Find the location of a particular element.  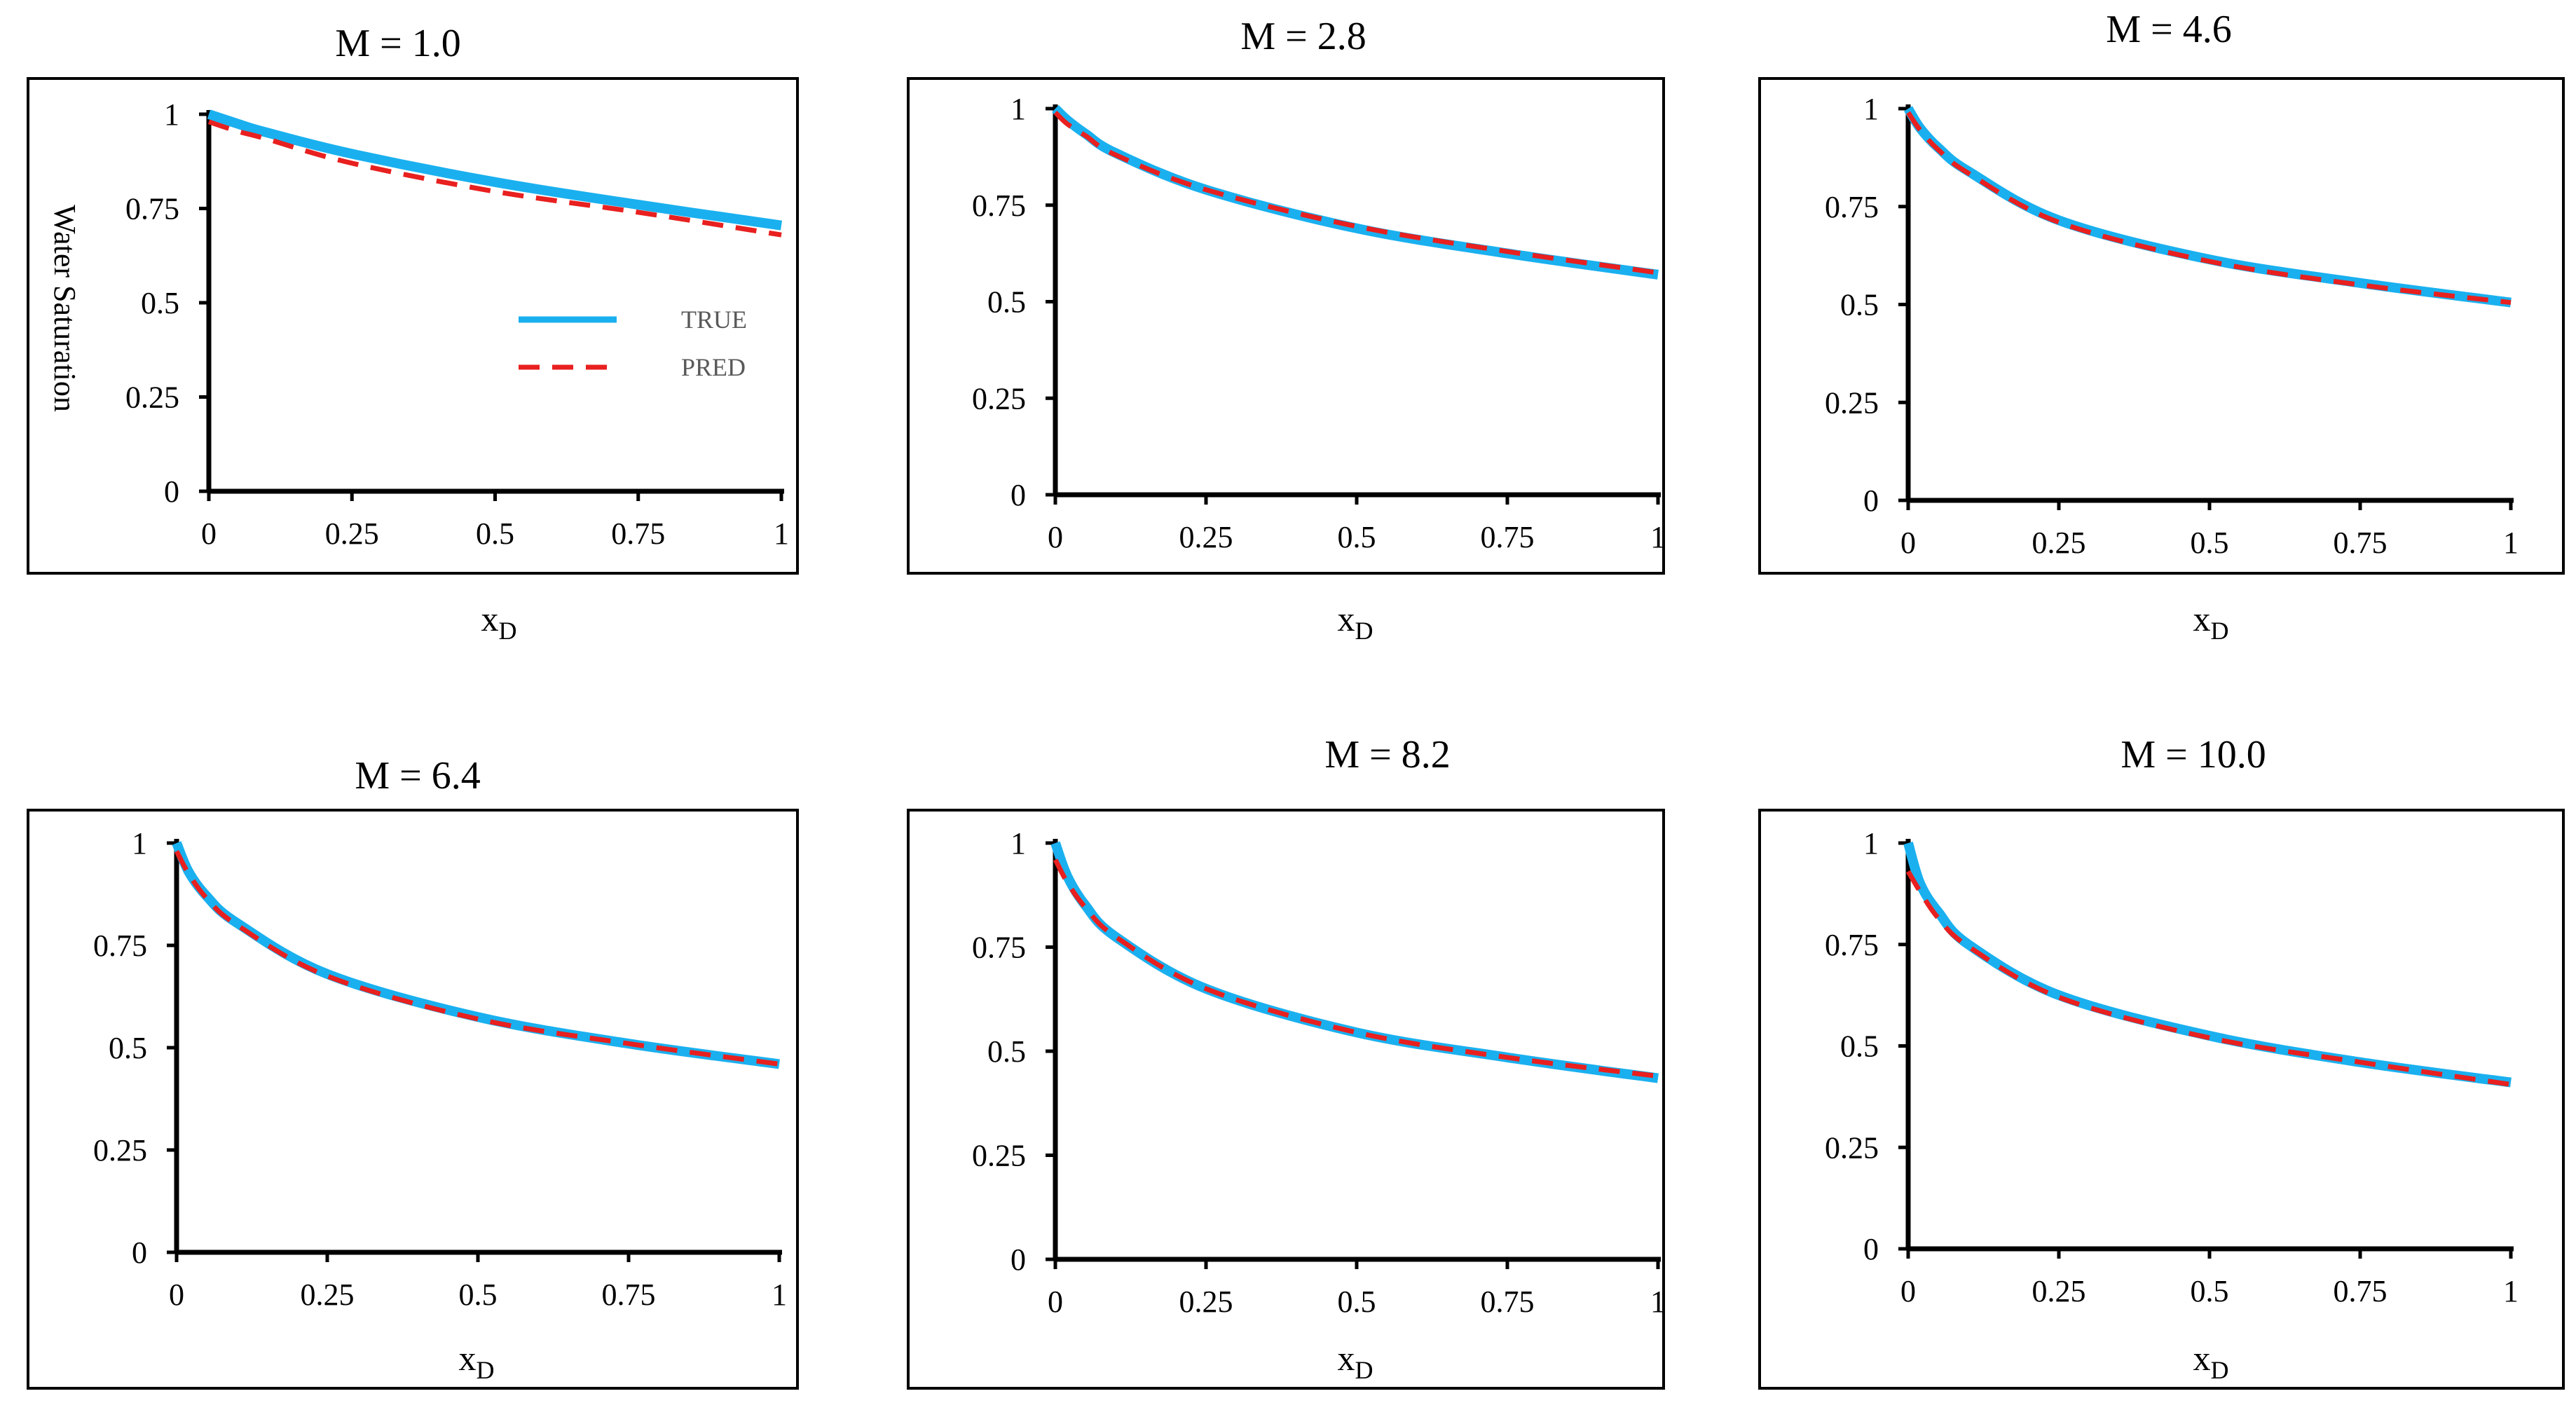

legend: TRUE PRED is located at coordinates (633, 343).